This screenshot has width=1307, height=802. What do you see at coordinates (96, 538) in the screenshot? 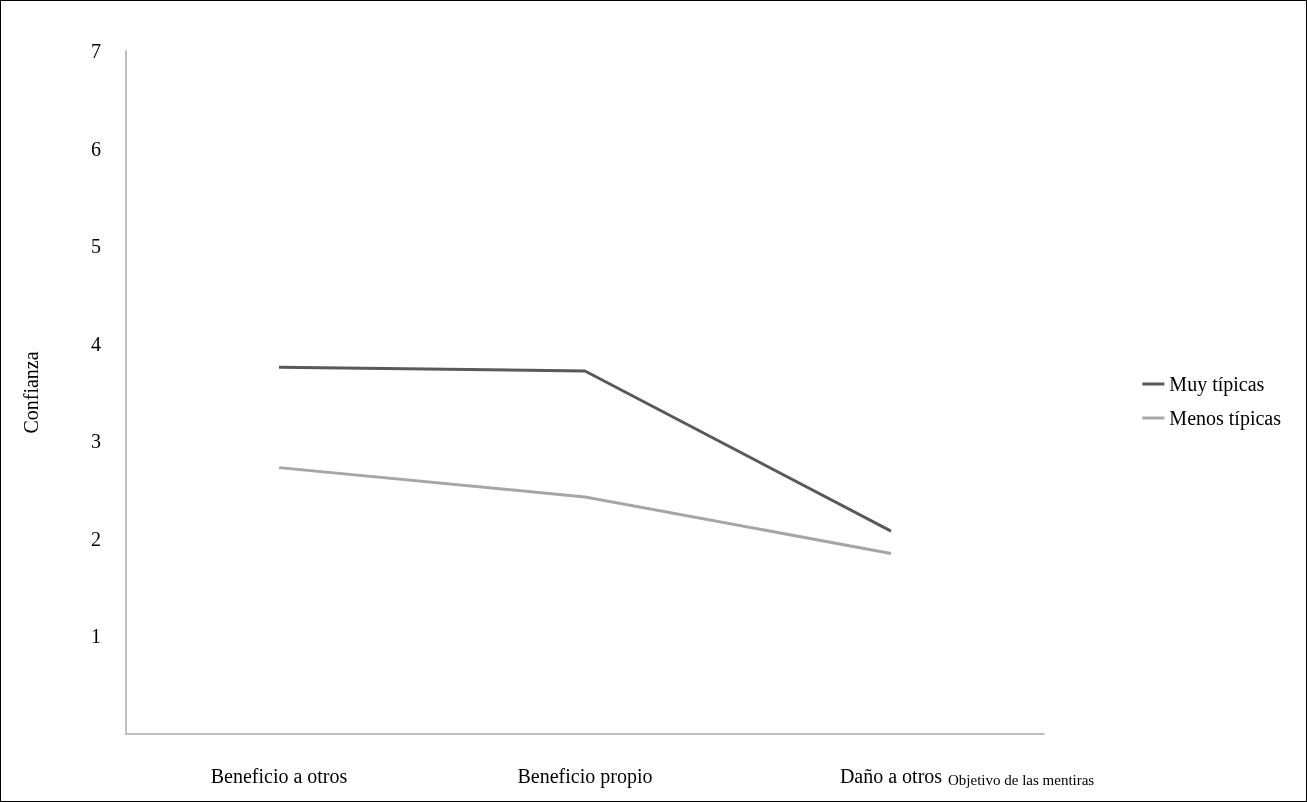
I see `y-tick-label: 2` at bounding box center [96, 538].